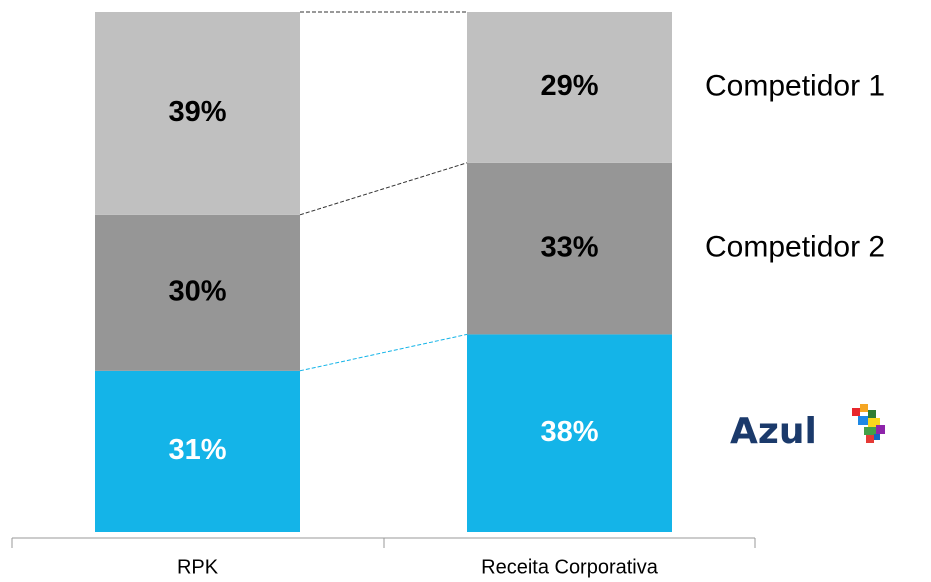 The height and width of the screenshot is (582, 931). Describe the element at coordinates (570, 567) in the screenshot. I see `x-tick-label: Receita Corporativa` at that location.